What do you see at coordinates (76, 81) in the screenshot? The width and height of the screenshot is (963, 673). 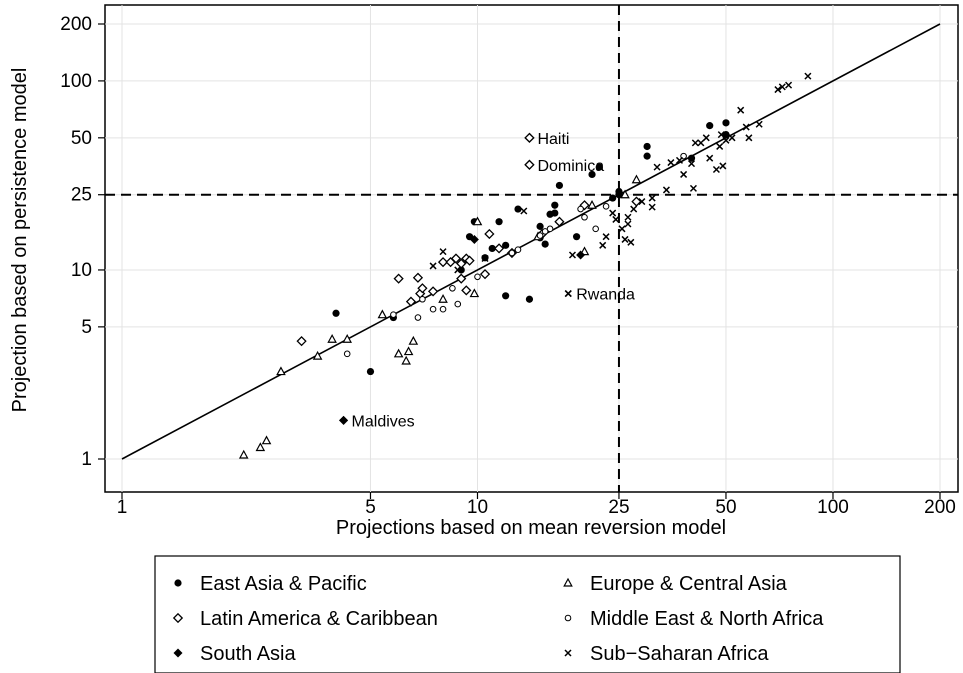 I see `y-tick-label: 100` at bounding box center [76, 81].